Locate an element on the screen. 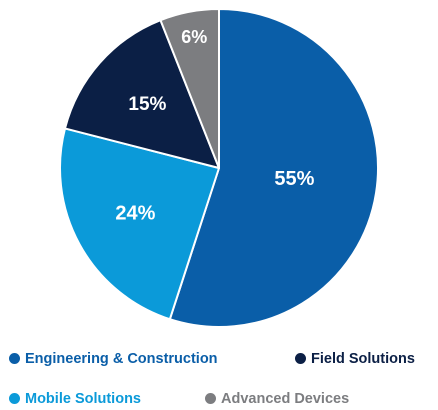  pie-slice-field-solutions is located at coordinates (141, 94).